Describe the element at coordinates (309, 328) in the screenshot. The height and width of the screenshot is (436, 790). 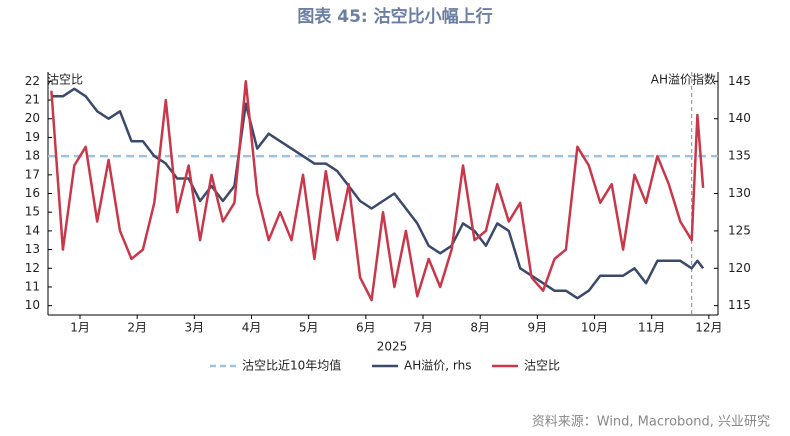
I see `x-tick-label: 5月` at that location.